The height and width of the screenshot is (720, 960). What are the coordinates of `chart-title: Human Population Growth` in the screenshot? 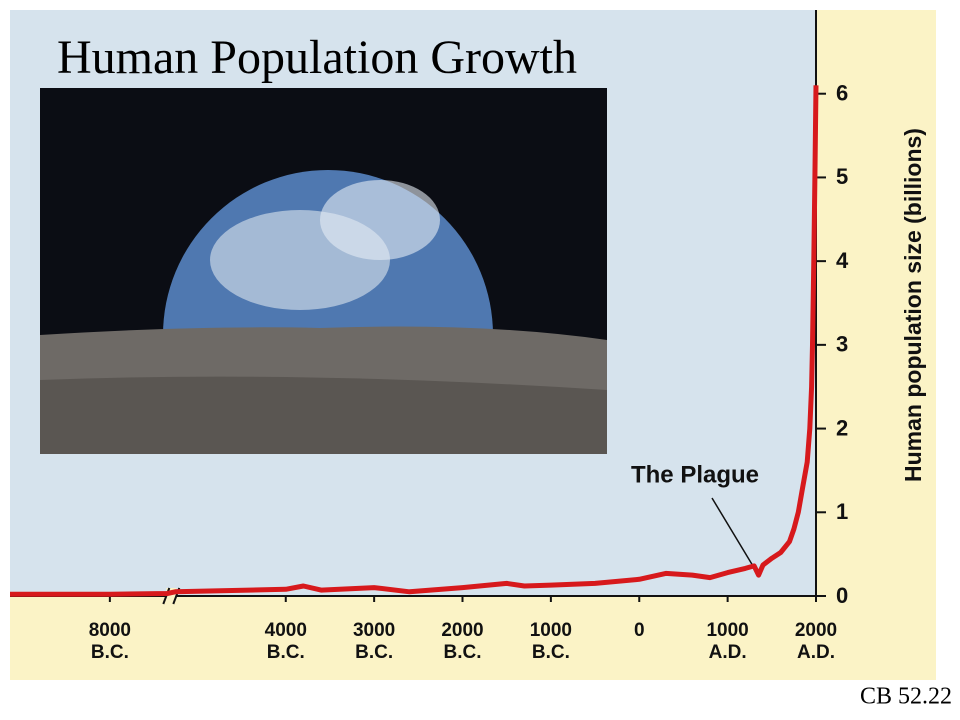 It's located at (317, 57).